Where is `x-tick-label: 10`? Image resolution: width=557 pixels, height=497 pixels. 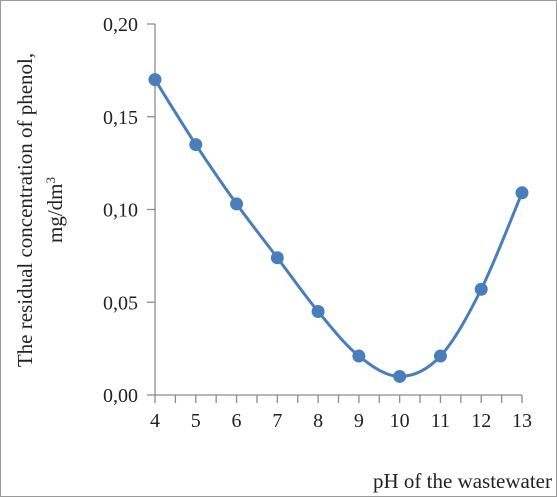 x-tick-label: 10 is located at coordinates (400, 421).